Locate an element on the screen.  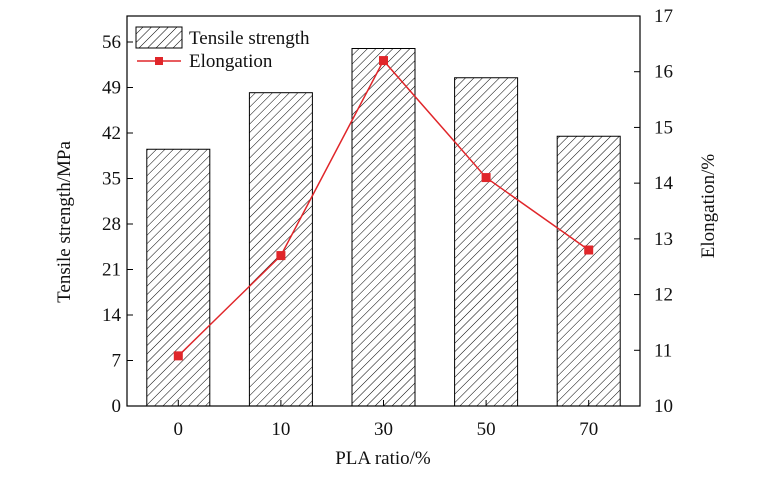
y2-tick-label: 17 is located at coordinates (663, 16).